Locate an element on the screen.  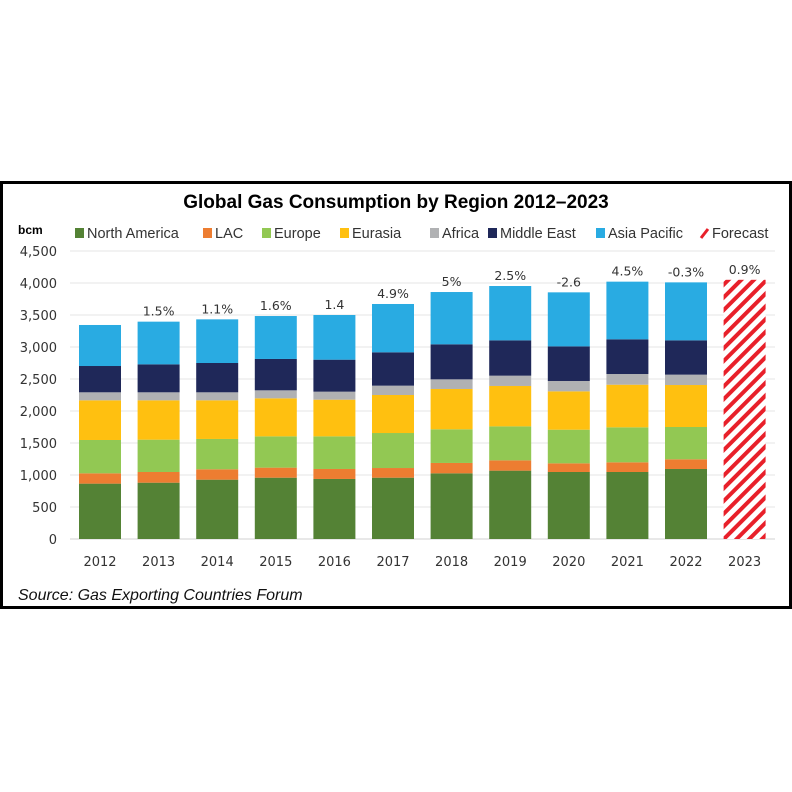
legend-label: Middle East is located at coordinates (538, 234).